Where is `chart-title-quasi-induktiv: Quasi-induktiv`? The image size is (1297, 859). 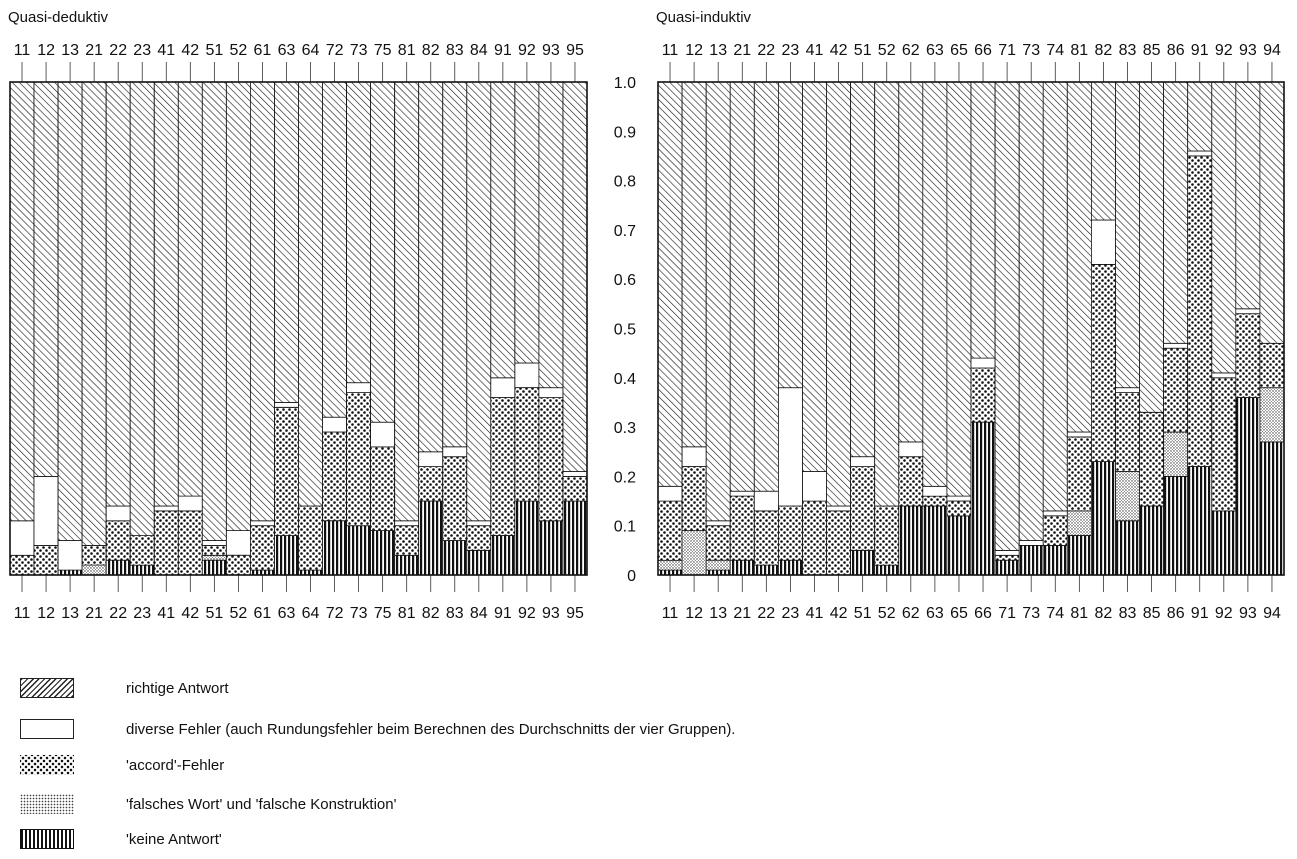 chart-title-quasi-induktiv: Quasi-induktiv is located at coordinates (704, 17).